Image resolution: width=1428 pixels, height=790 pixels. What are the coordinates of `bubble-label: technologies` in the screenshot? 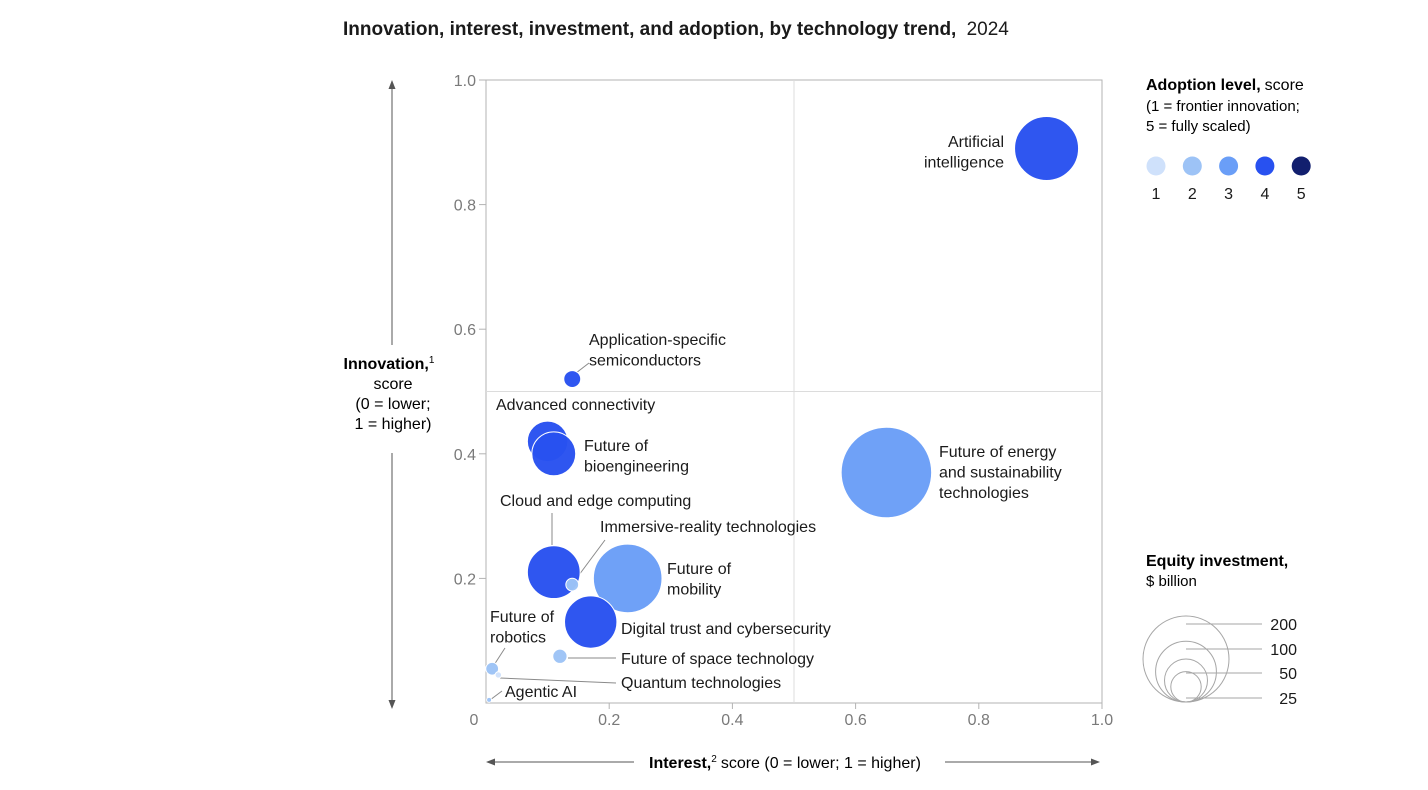 It's located at (984, 493).